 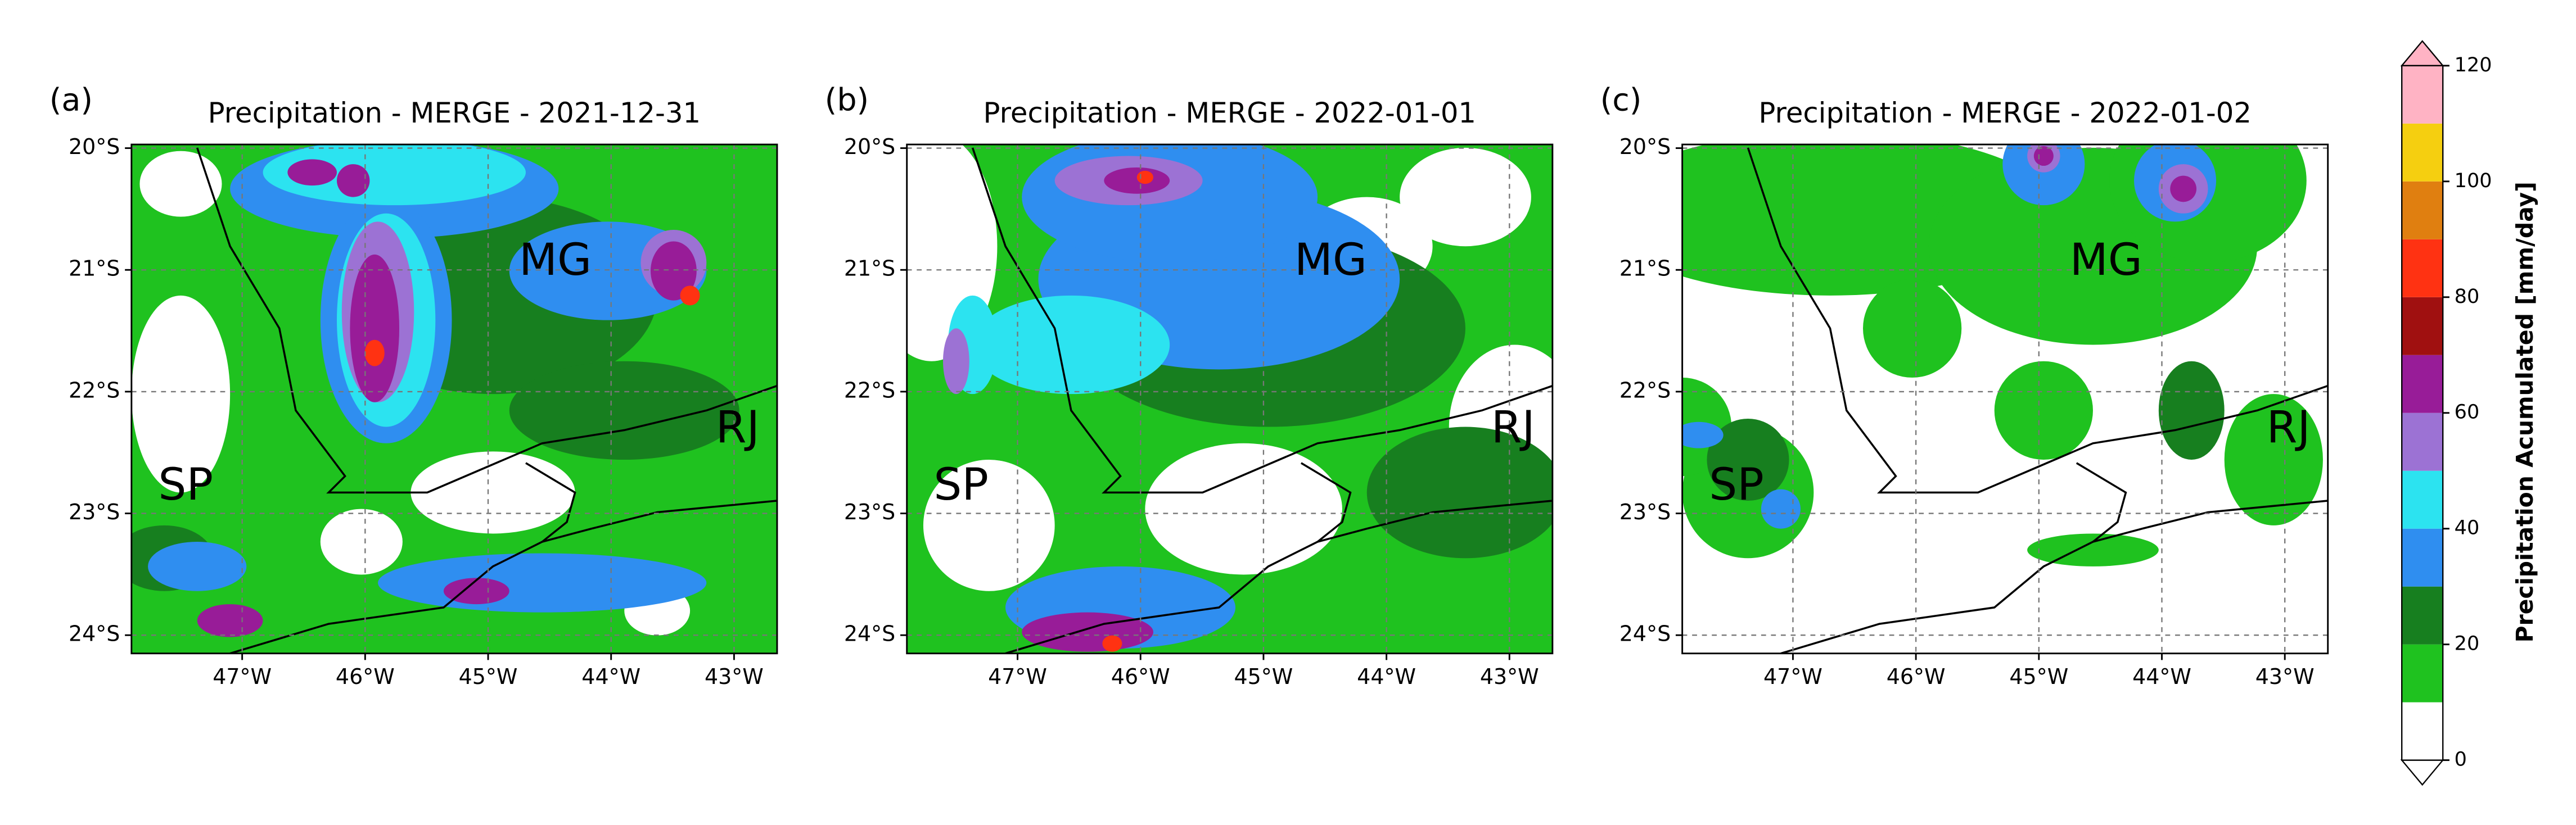 I want to click on colorbar-tick-label: 100, so click(x=2473, y=180).